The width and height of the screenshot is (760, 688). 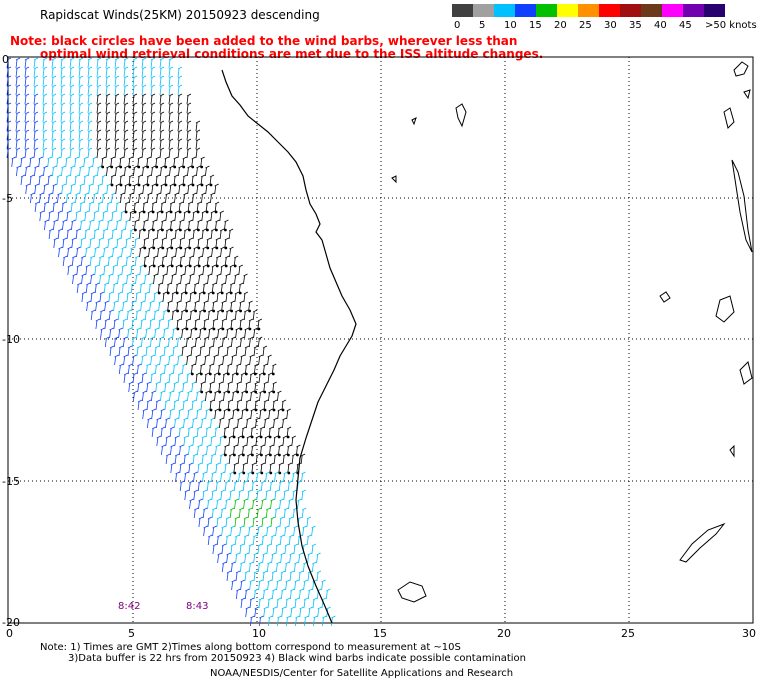 I want to click on legend-labels: 0 5 10 15 20 25 30 35 40 45 >50 knots, so click(x=606, y=27).